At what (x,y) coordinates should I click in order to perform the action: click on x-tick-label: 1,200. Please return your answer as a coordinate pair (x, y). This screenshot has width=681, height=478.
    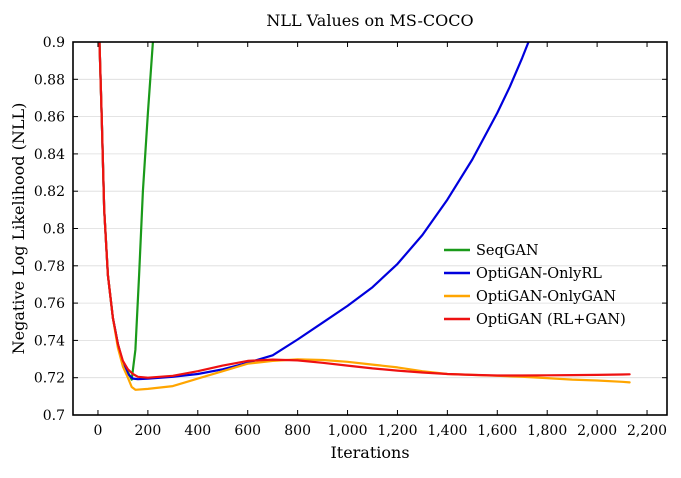
    Looking at the image, I should click on (397, 431).